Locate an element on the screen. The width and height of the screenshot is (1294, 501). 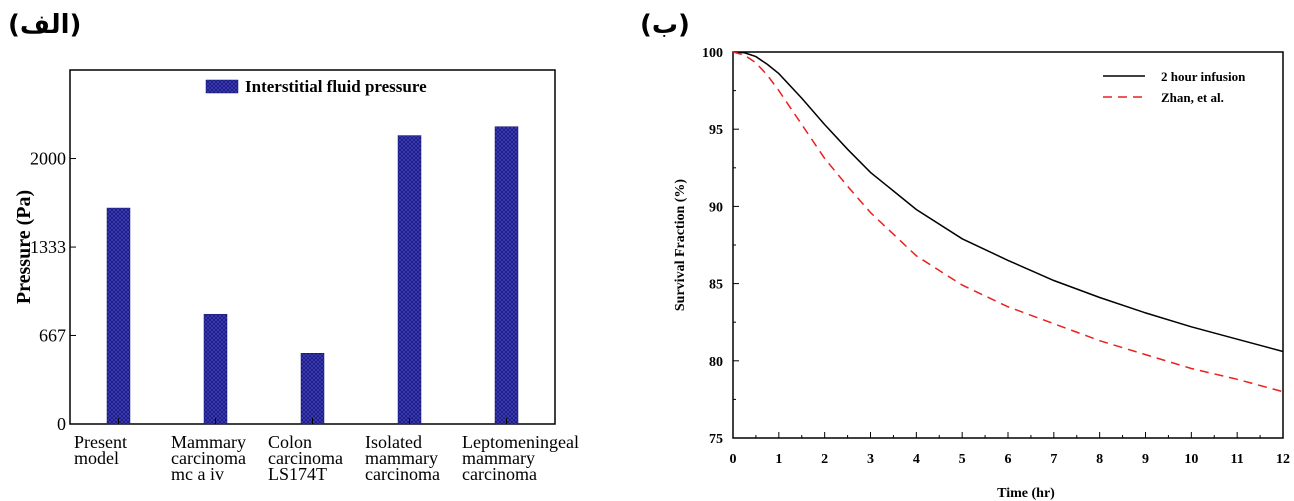
x-tick-label: Isolated is located at coordinates (393, 442).